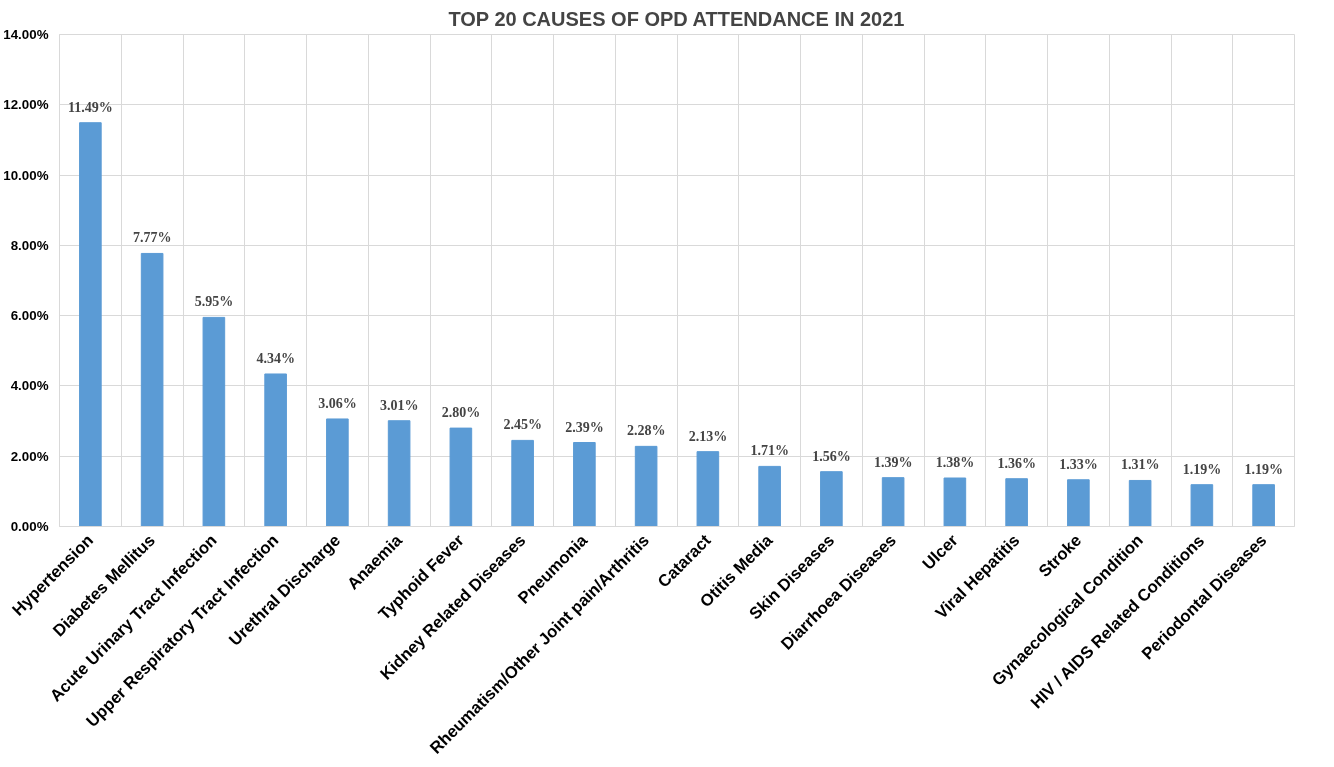 The width and height of the screenshot is (1334, 767). Describe the element at coordinates (769, 451) in the screenshot. I see `data-label: 1.71%` at that location.